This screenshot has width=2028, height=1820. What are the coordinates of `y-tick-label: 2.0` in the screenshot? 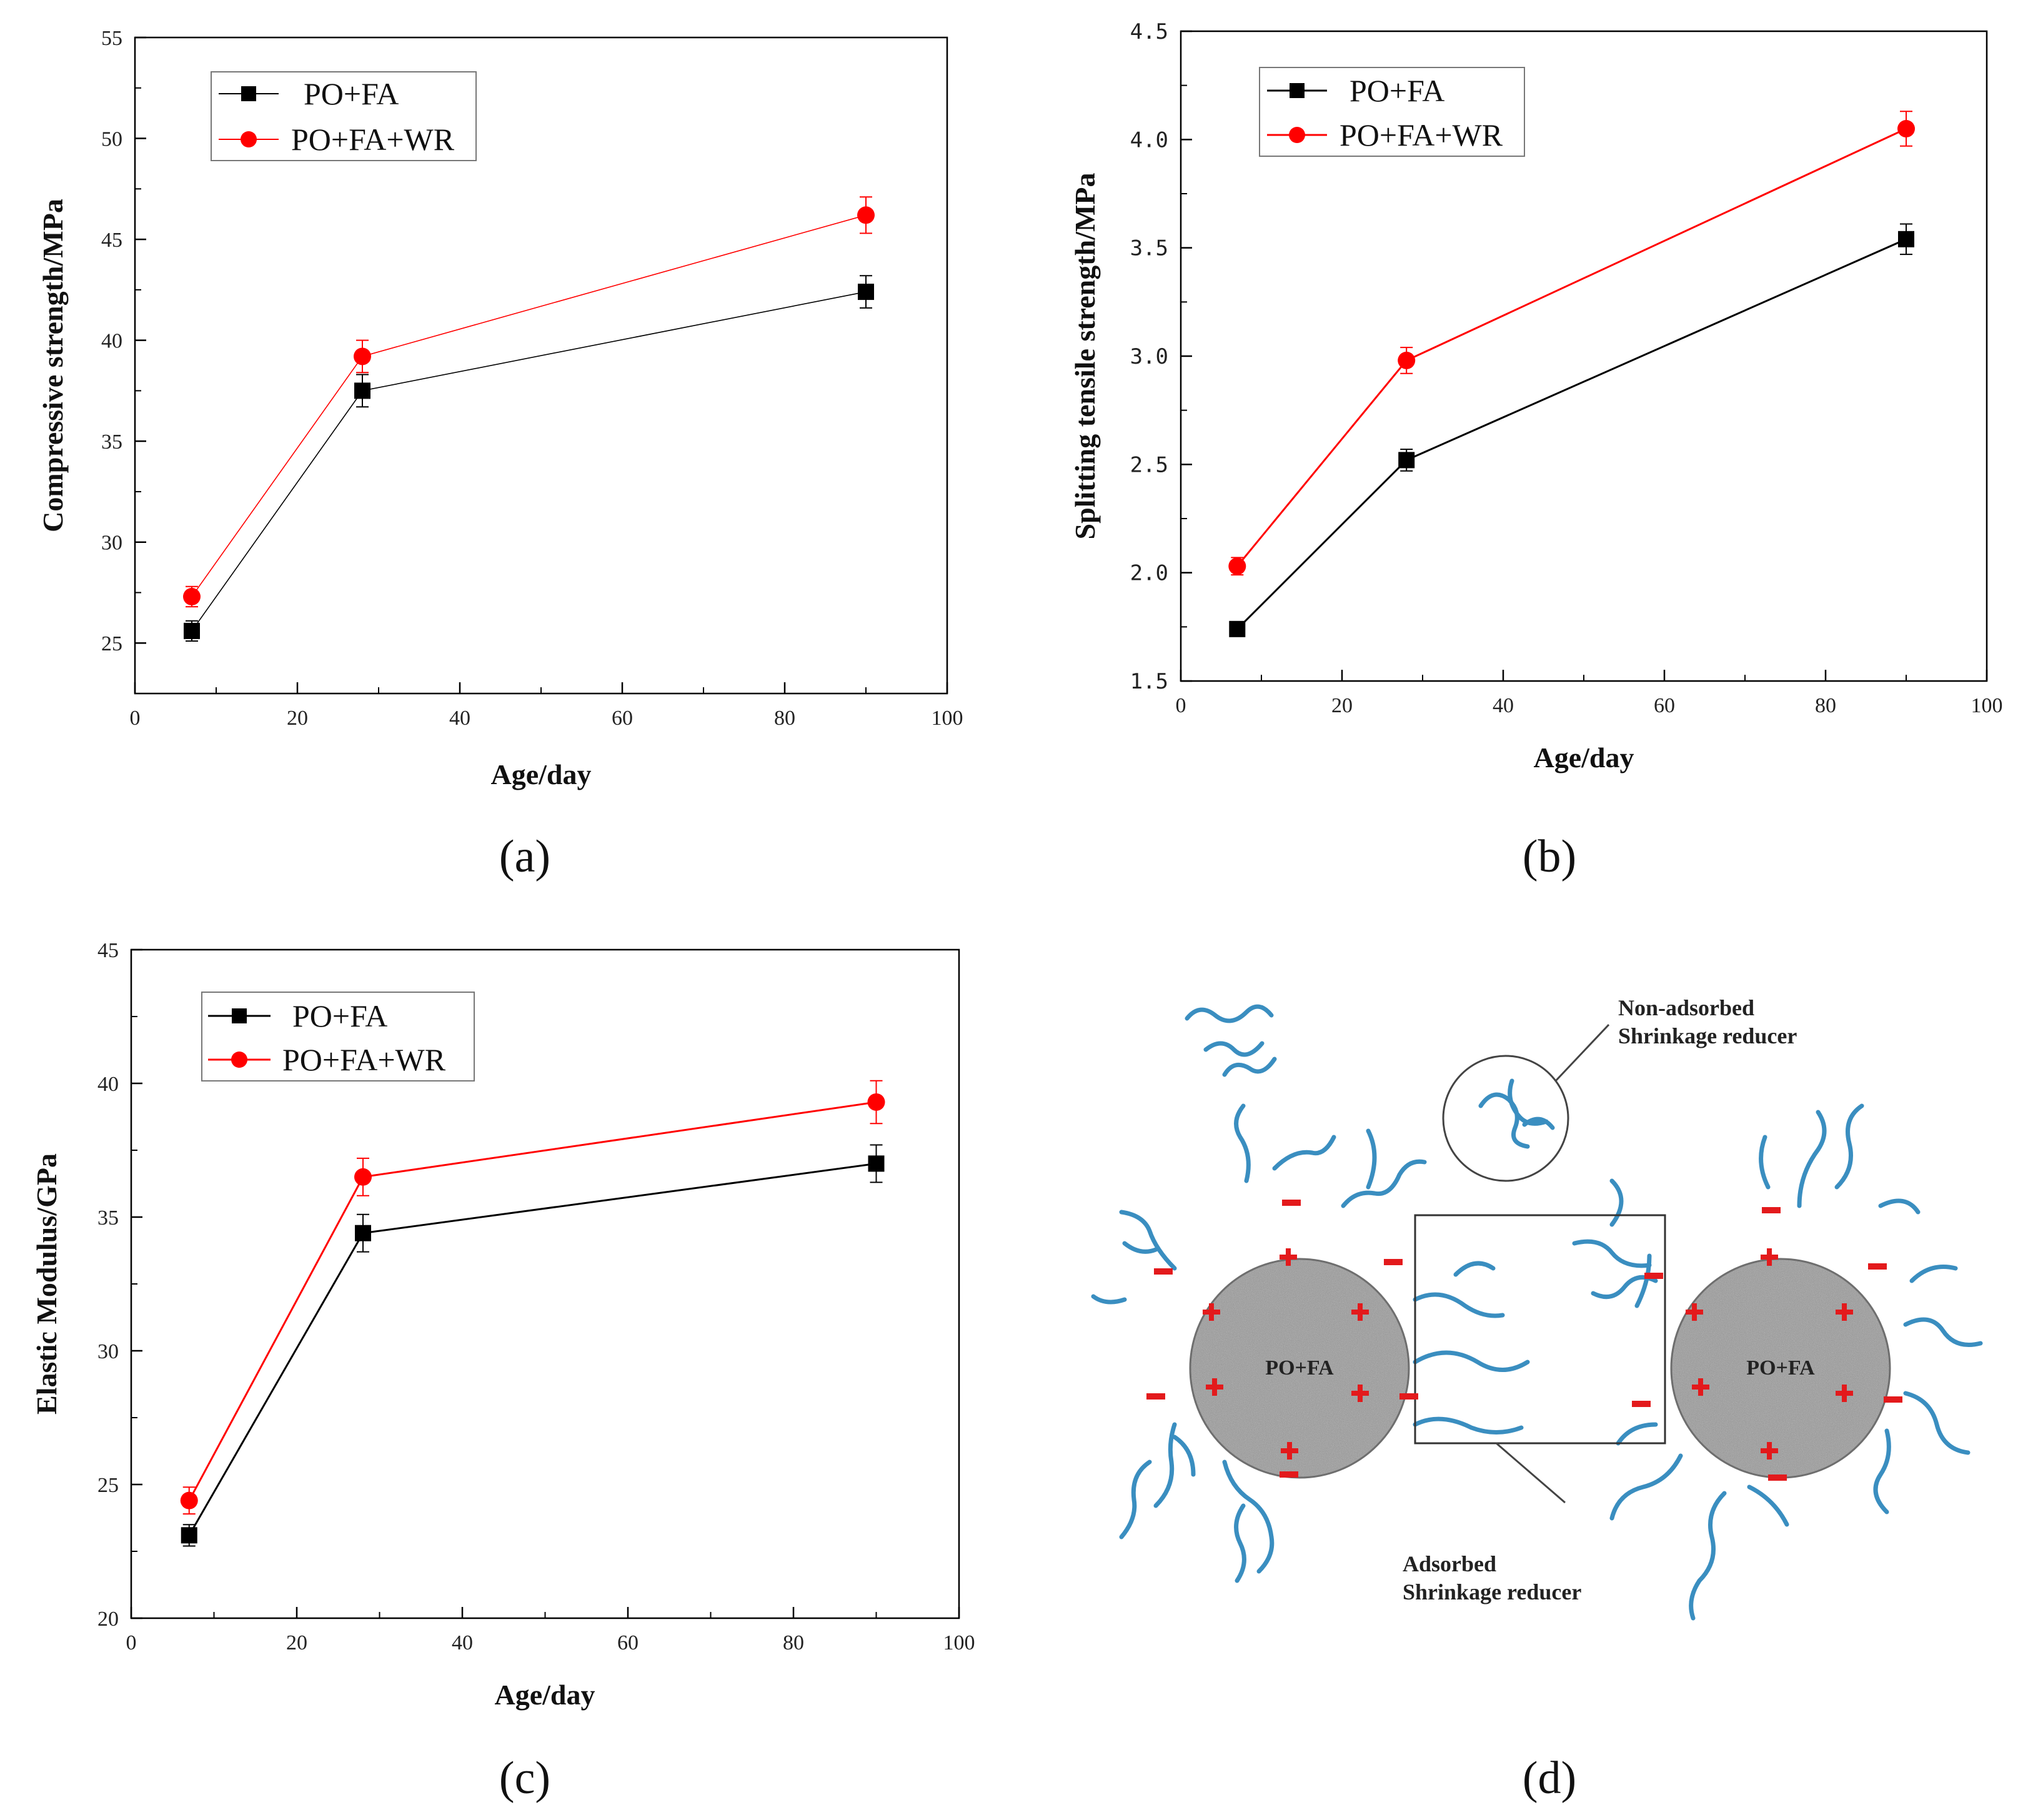 It's located at (1149, 573).